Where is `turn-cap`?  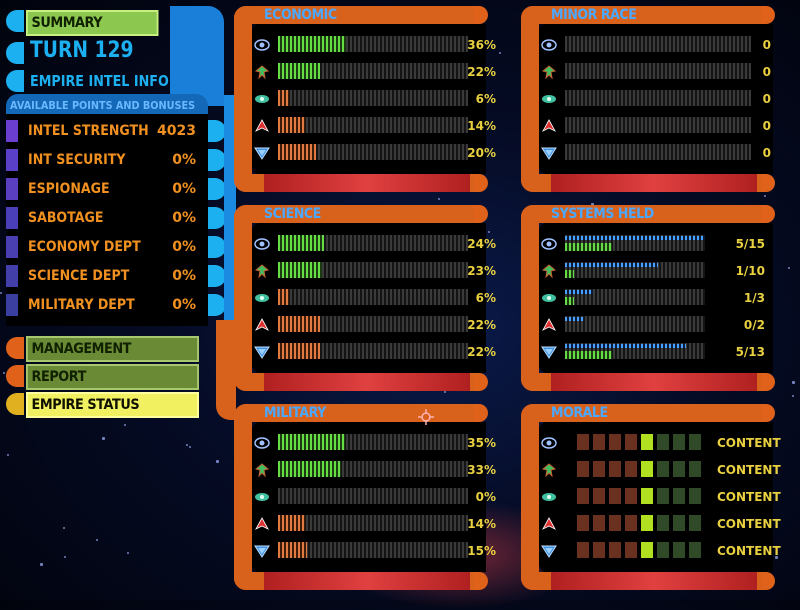
turn-cap is located at coordinates (15, 53).